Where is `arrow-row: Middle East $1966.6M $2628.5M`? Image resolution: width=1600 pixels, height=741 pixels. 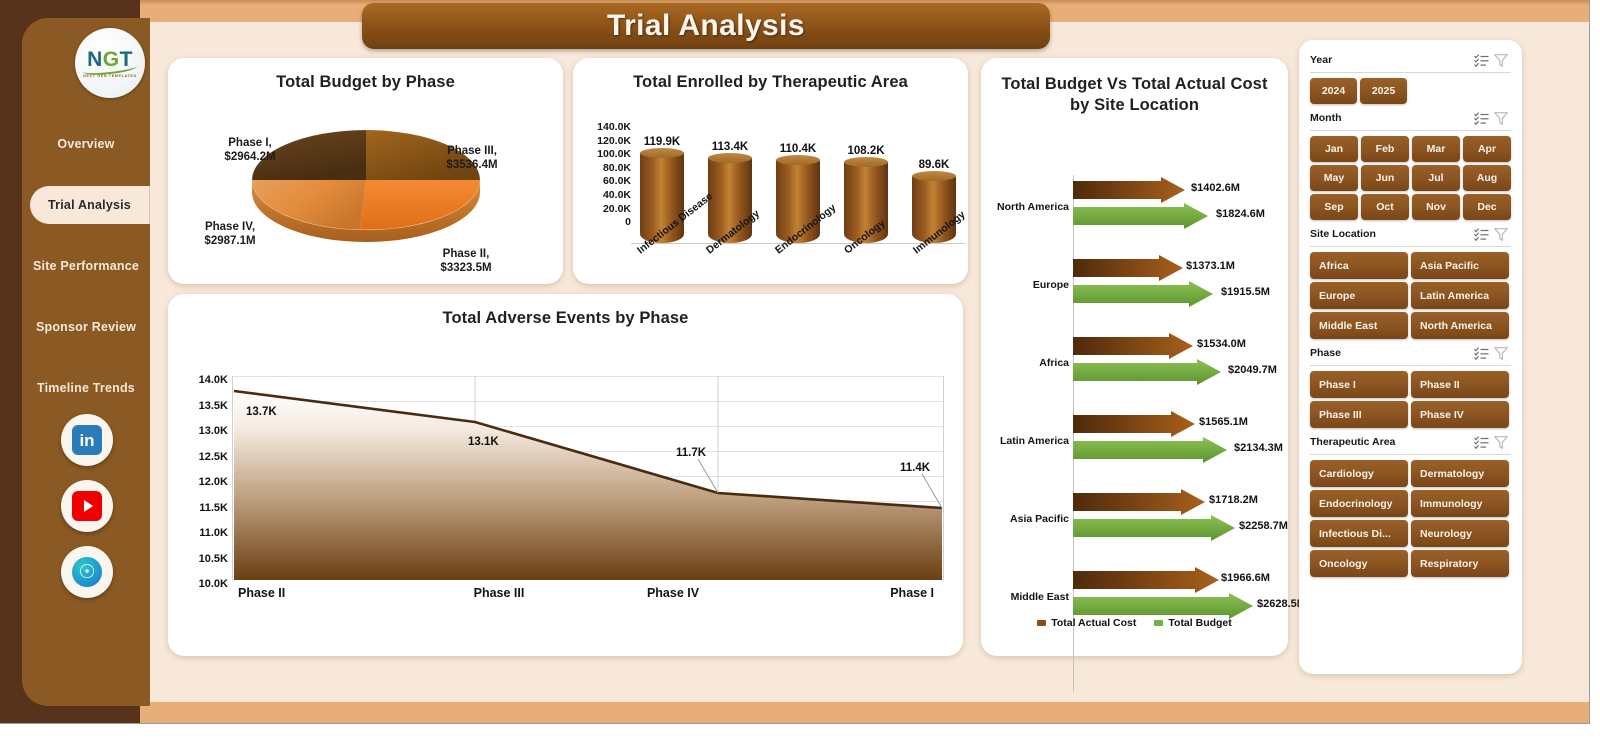 arrow-row: Middle East $1966.6M $2628.5M is located at coordinates (1143, 600).